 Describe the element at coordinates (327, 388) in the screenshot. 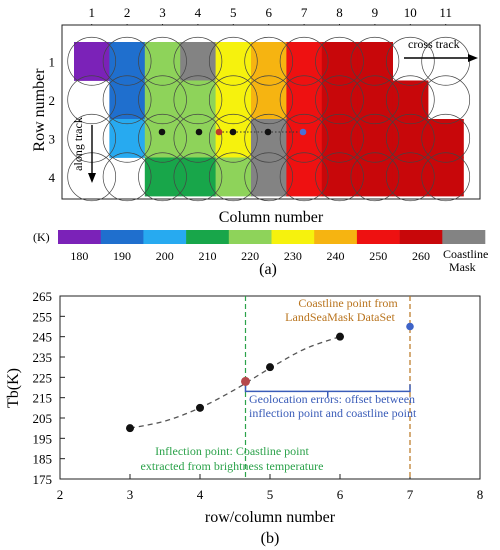

I see `geolocation-bracket` at that location.